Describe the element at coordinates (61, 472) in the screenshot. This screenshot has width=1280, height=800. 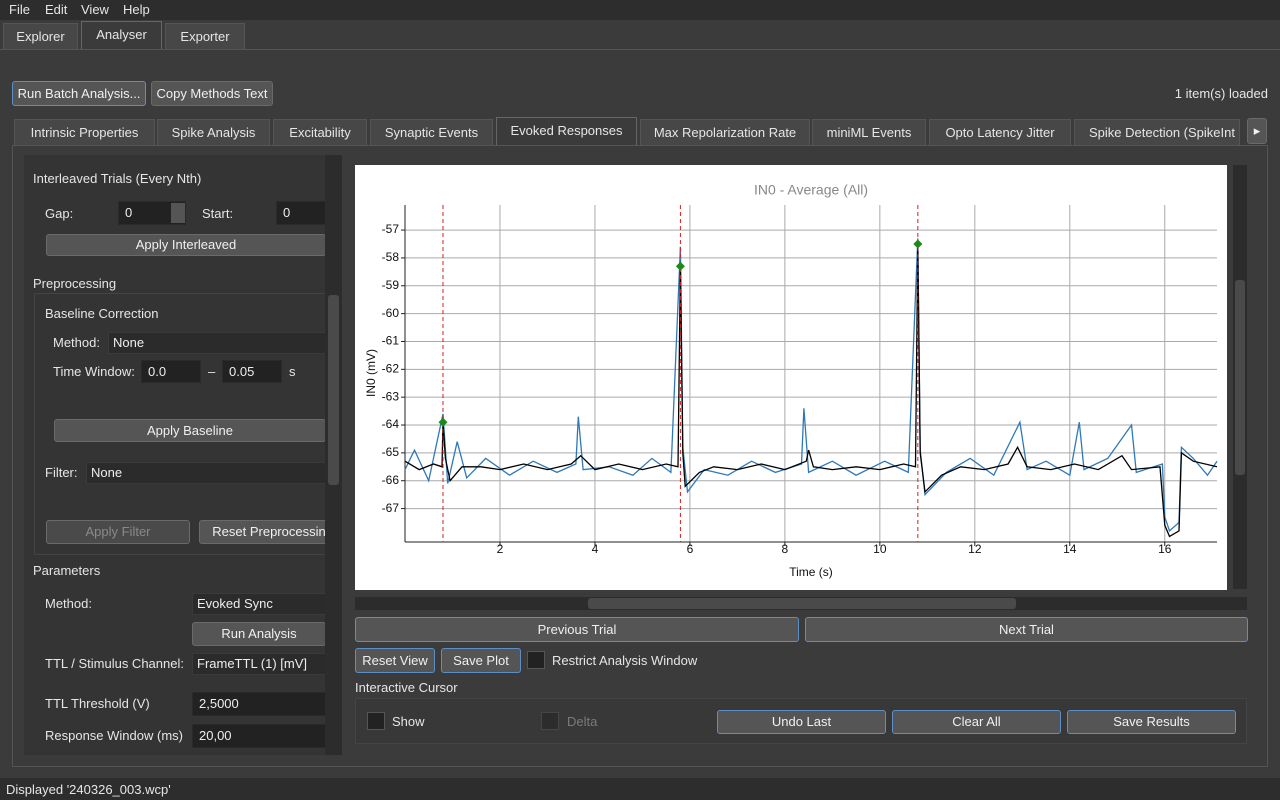
I see `label: Filter:` at that location.